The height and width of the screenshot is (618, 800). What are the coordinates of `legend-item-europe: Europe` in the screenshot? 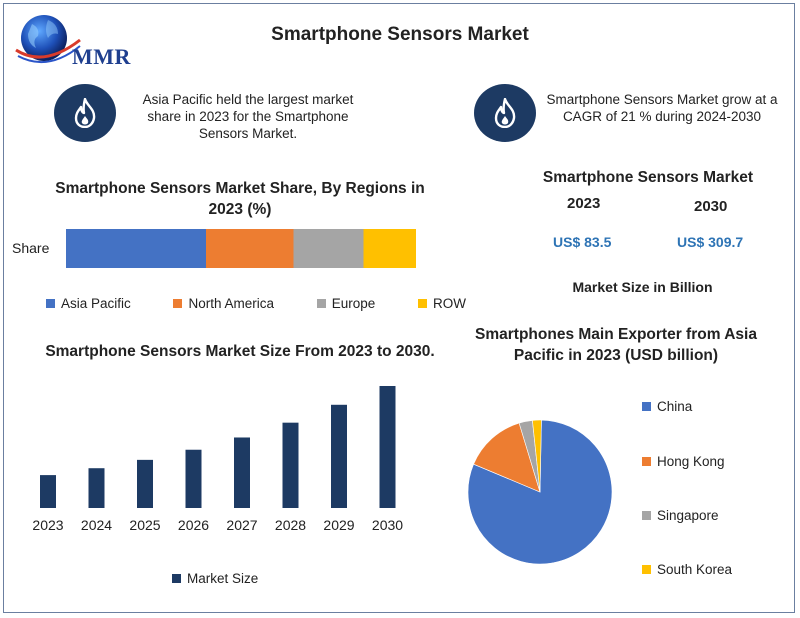 It's located at (346, 303).